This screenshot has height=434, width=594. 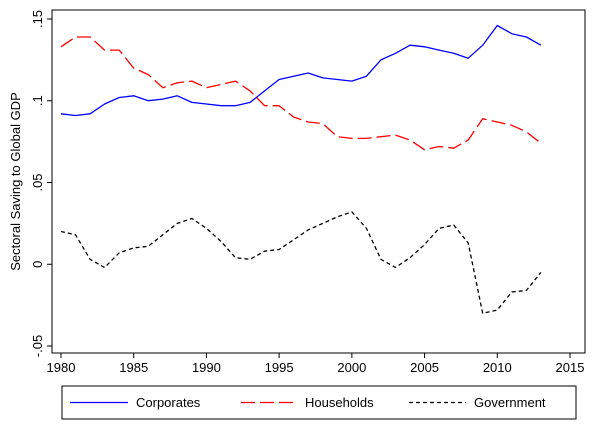 What do you see at coordinates (37, 346) in the screenshot?
I see `y-tick-label: -.05` at bounding box center [37, 346].